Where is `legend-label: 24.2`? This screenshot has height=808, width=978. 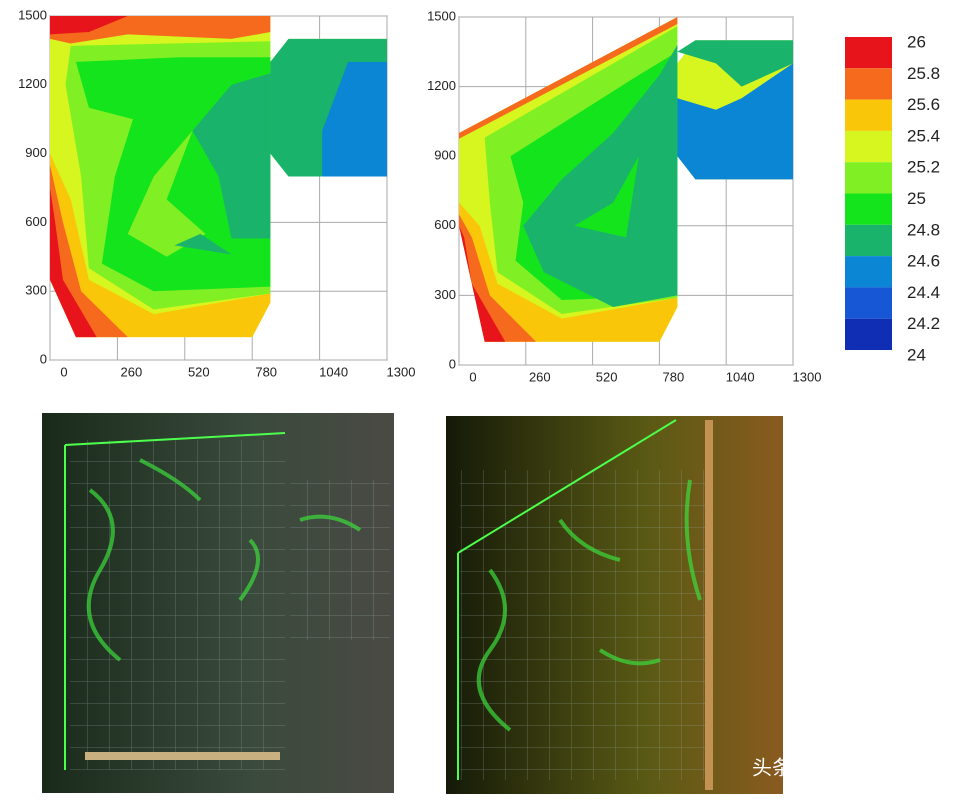
legend-label: 24.2 is located at coordinates (923, 323).